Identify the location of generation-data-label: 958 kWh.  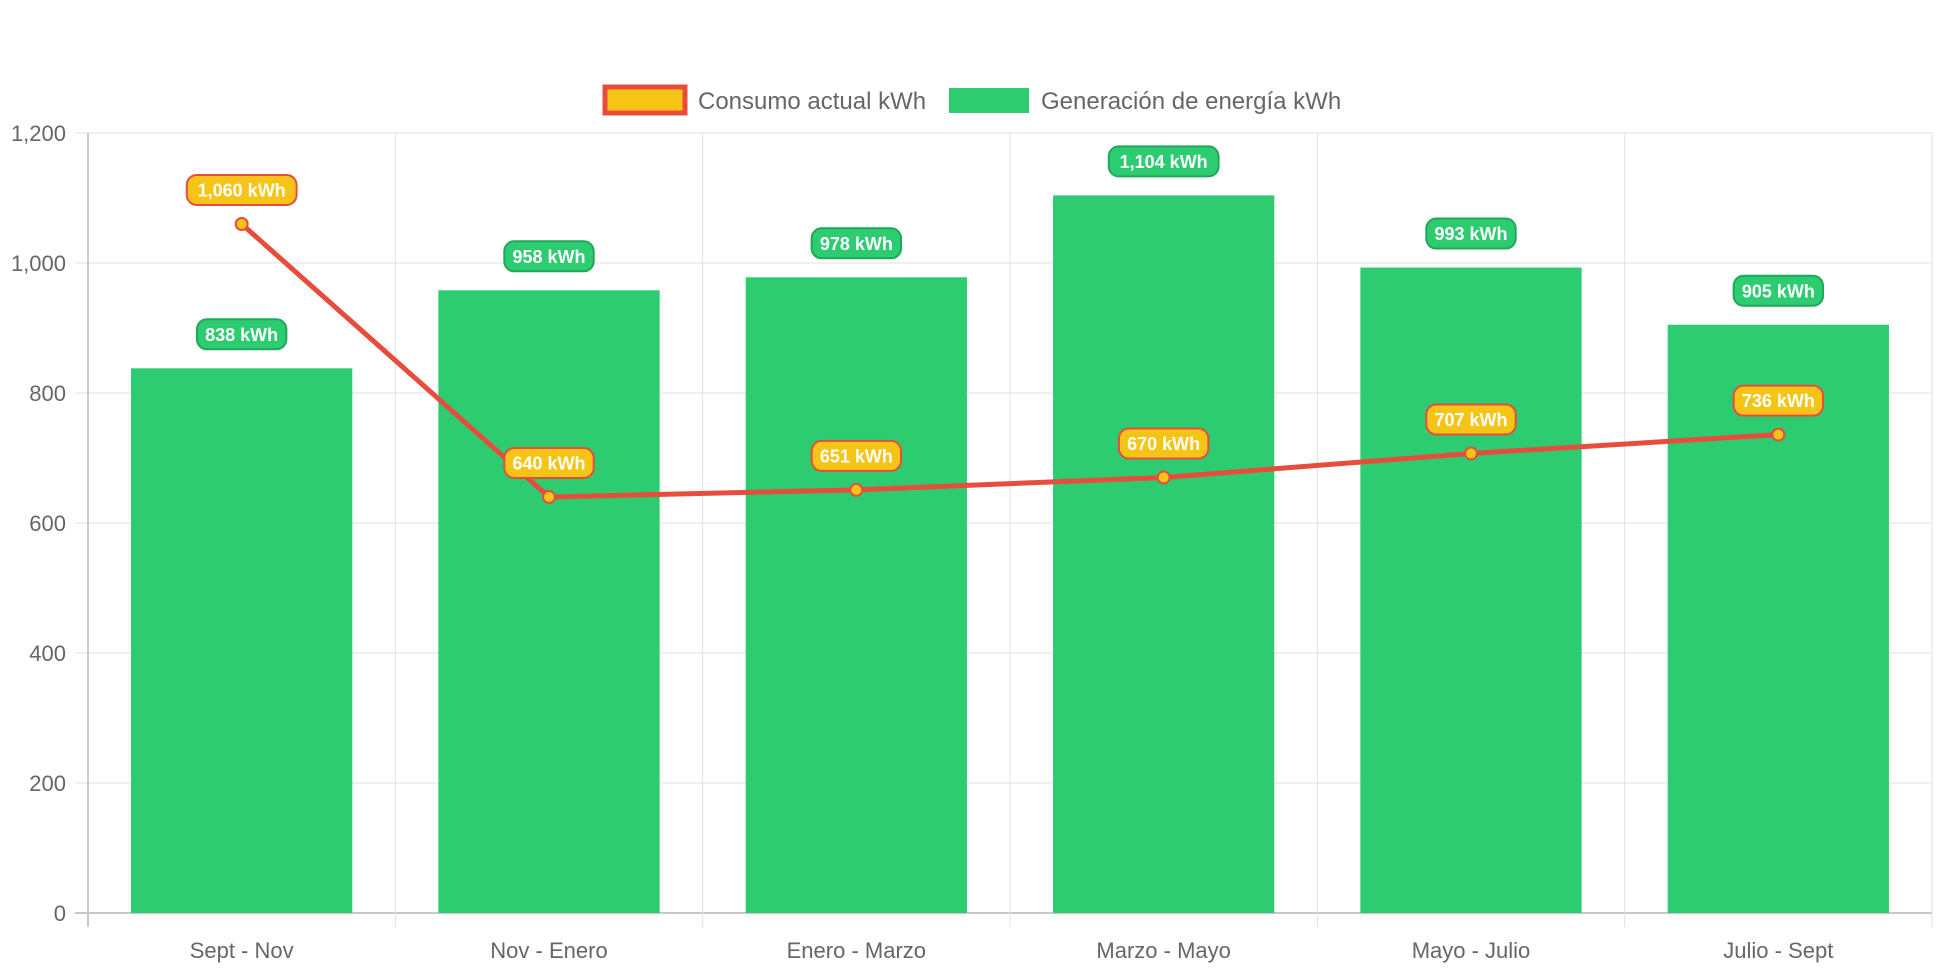
(549, 256).